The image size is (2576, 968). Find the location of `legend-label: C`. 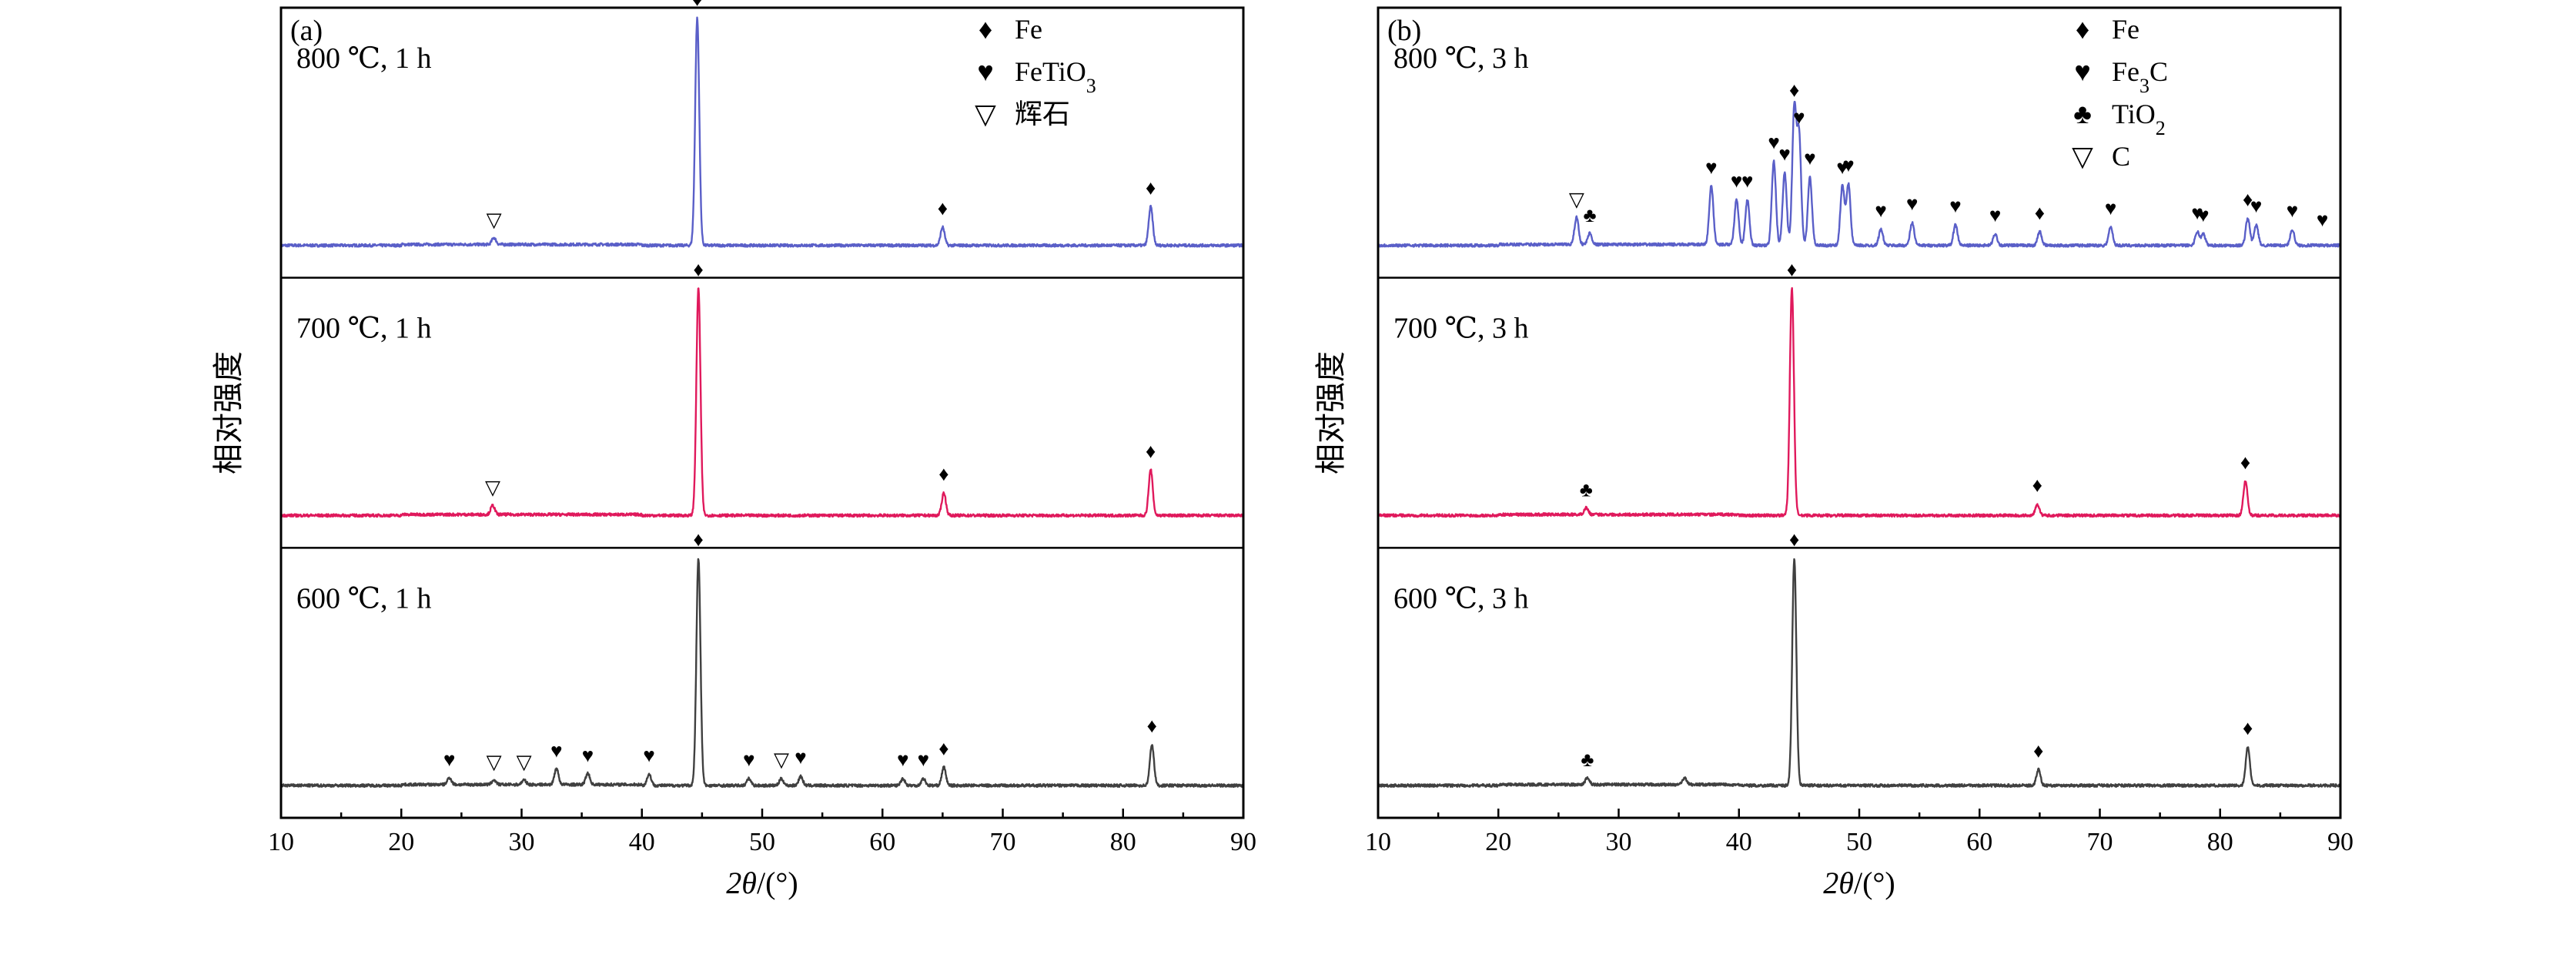

legend-label: C is located at coordinates (2121, 156).